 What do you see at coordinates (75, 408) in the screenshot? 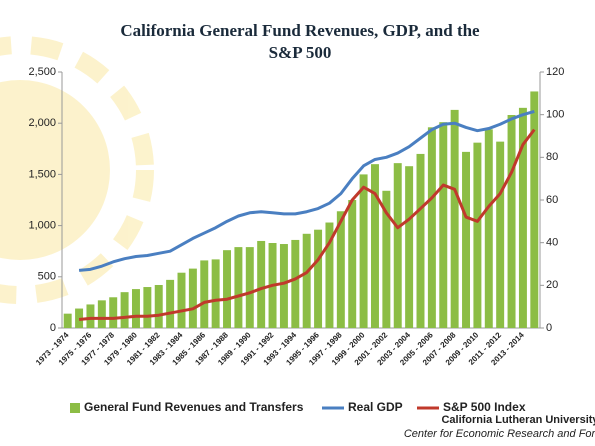
I see `legend-swatch` at bounding box center [75, 408].